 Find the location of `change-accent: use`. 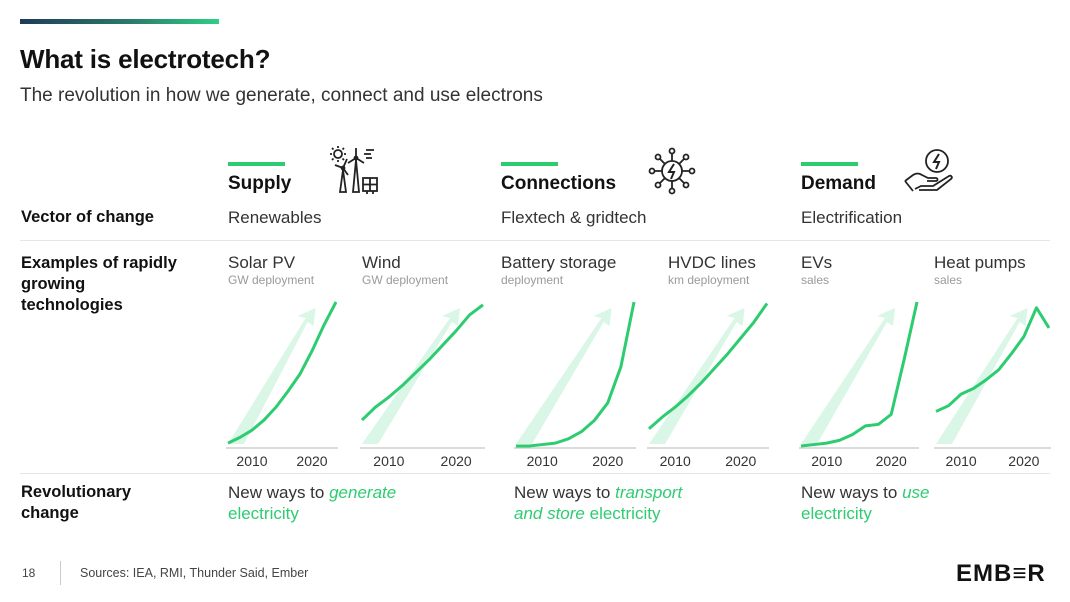

change-accent: use is located at coordinates (916, 492).